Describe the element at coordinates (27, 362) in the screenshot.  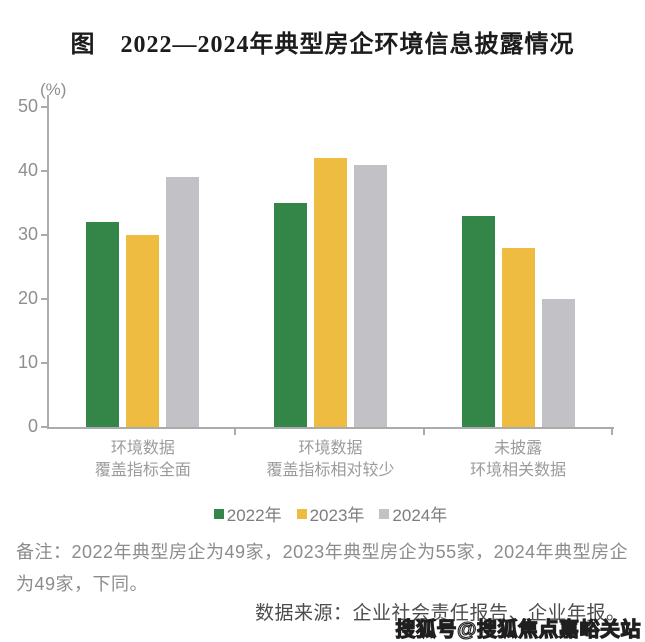
I see `y-tick-label: 10` at that location.